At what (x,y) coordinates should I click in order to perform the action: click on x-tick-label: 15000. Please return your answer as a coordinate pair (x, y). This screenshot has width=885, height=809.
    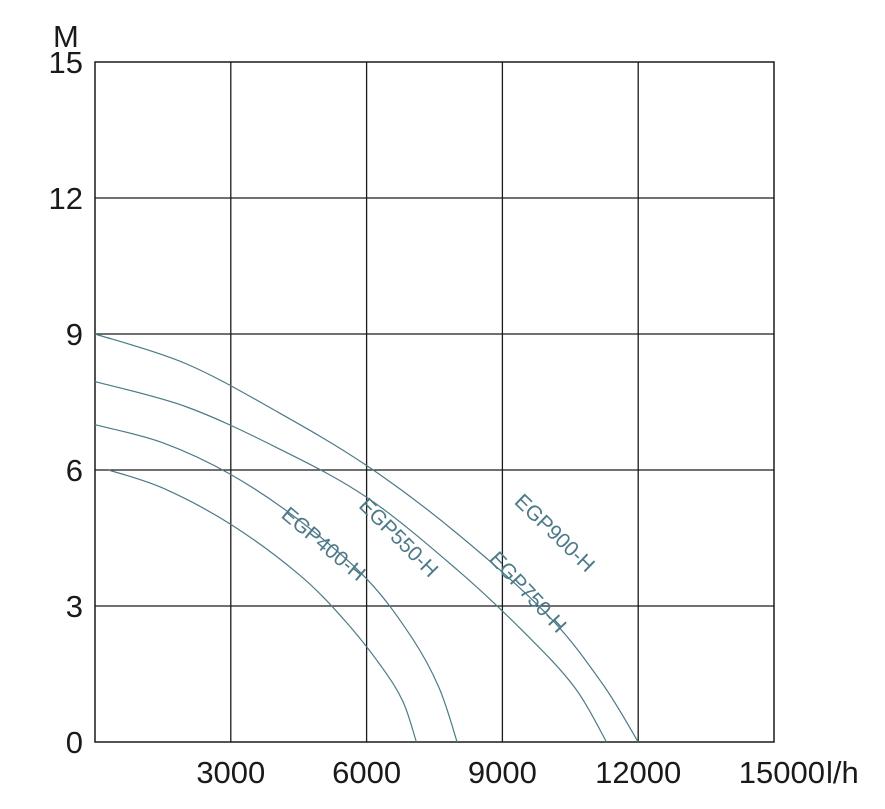
    Looking at the image, I should click on (782, 772).